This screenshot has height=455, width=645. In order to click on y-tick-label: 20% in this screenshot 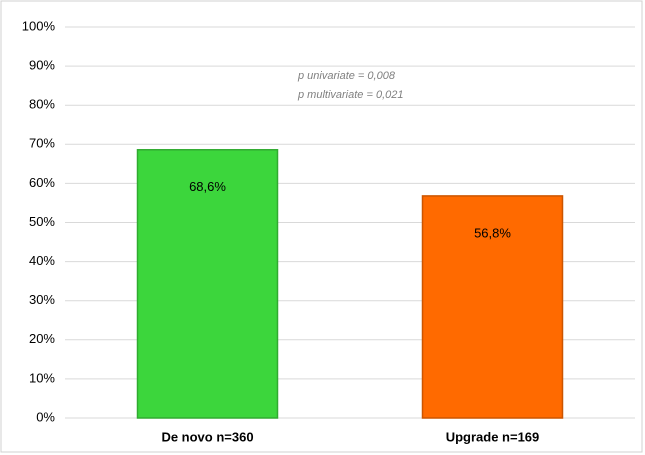, I will do `click(42, 338)`.